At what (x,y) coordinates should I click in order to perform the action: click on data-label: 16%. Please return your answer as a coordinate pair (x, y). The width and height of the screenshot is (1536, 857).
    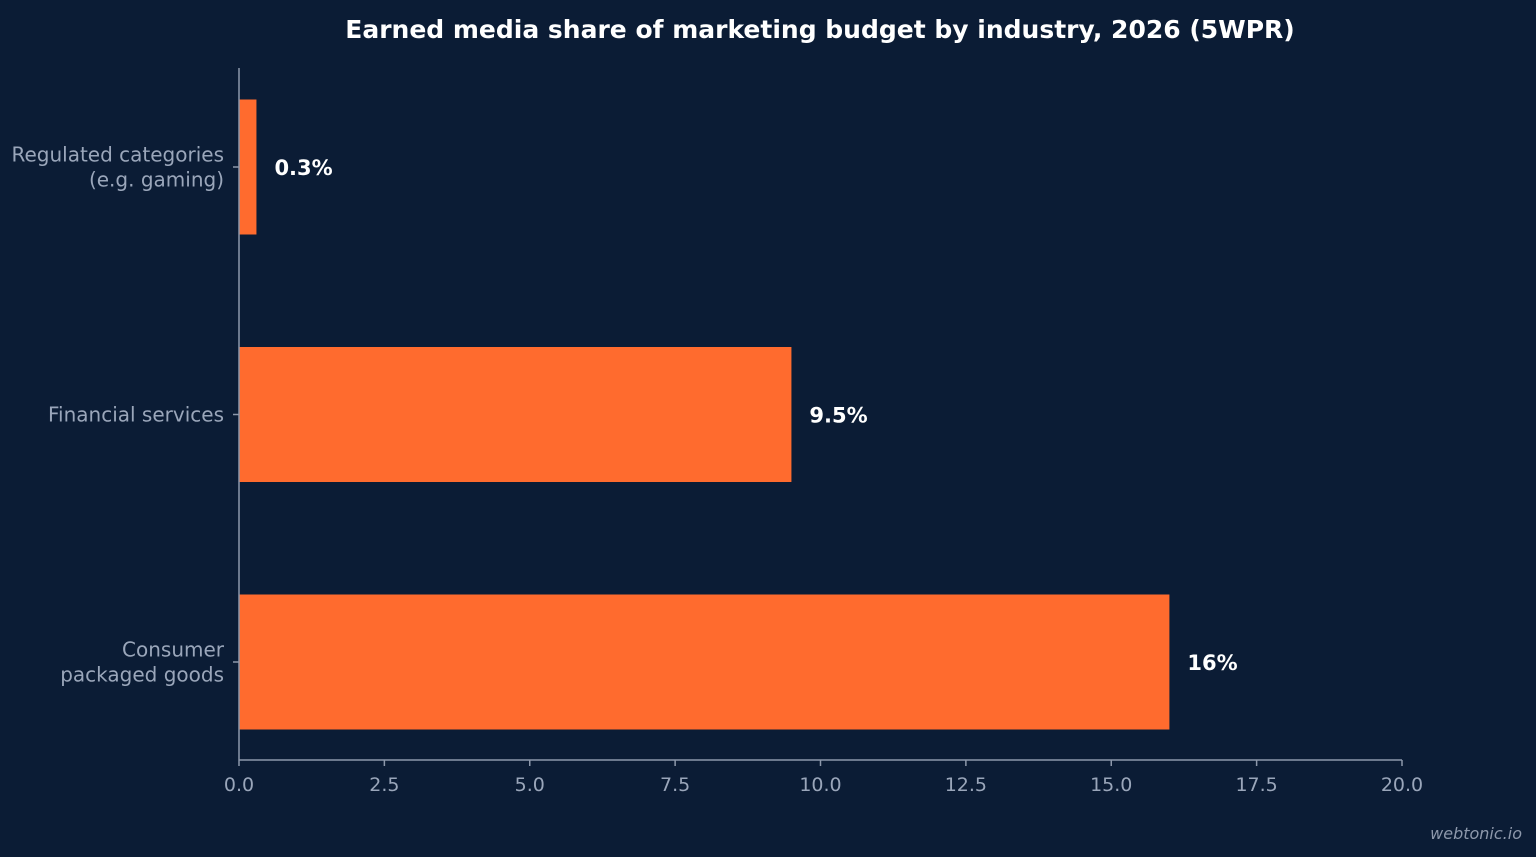
    Looking at the image, I should click on (1212, 663).